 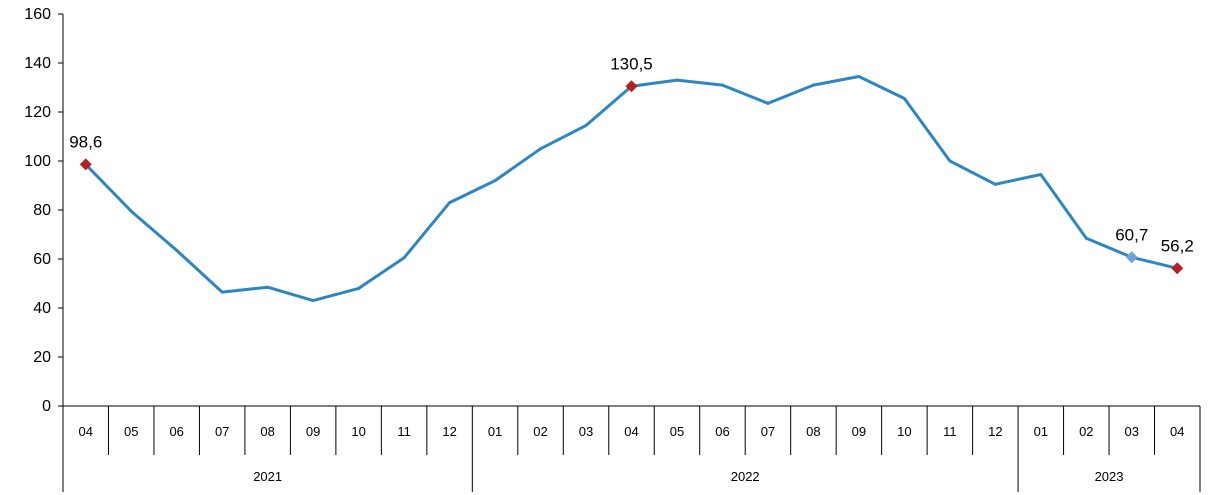 I want to click on y-tick-label: 100, so click(x=37, y=161).